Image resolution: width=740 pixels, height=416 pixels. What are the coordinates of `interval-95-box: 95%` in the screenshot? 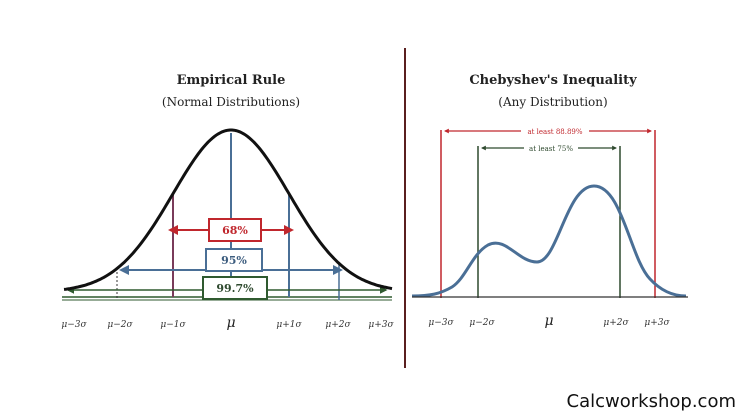 It's located at (234, 260).